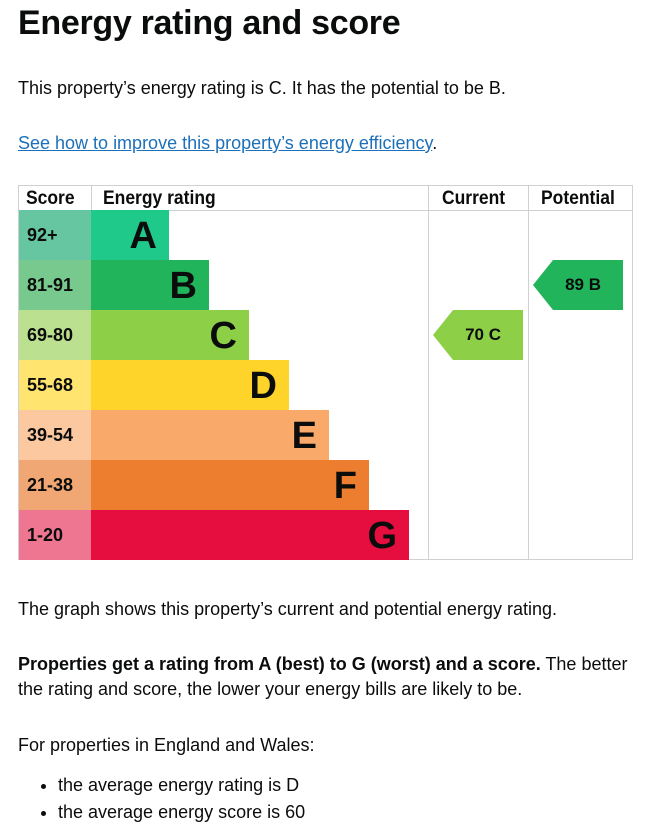 This screenshot has width=648, height=835. Describe the element at coordinates (159, 198) in the screenshot. I see `header-energy-rating: Energy rating` at that location.